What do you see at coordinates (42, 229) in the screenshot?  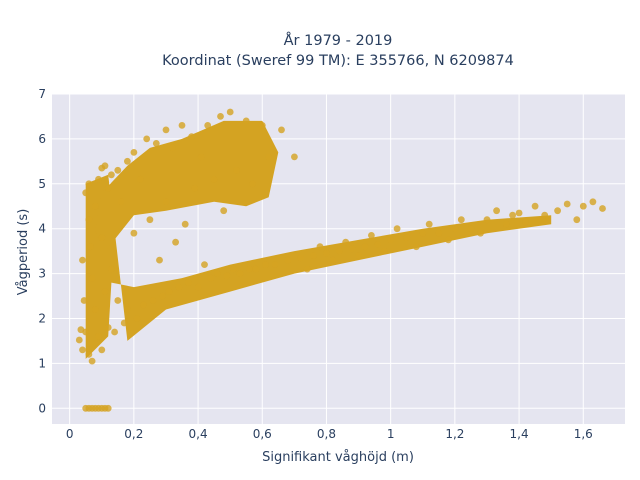 I see `y-tick-label: 4` at bounding box center [42, 229].